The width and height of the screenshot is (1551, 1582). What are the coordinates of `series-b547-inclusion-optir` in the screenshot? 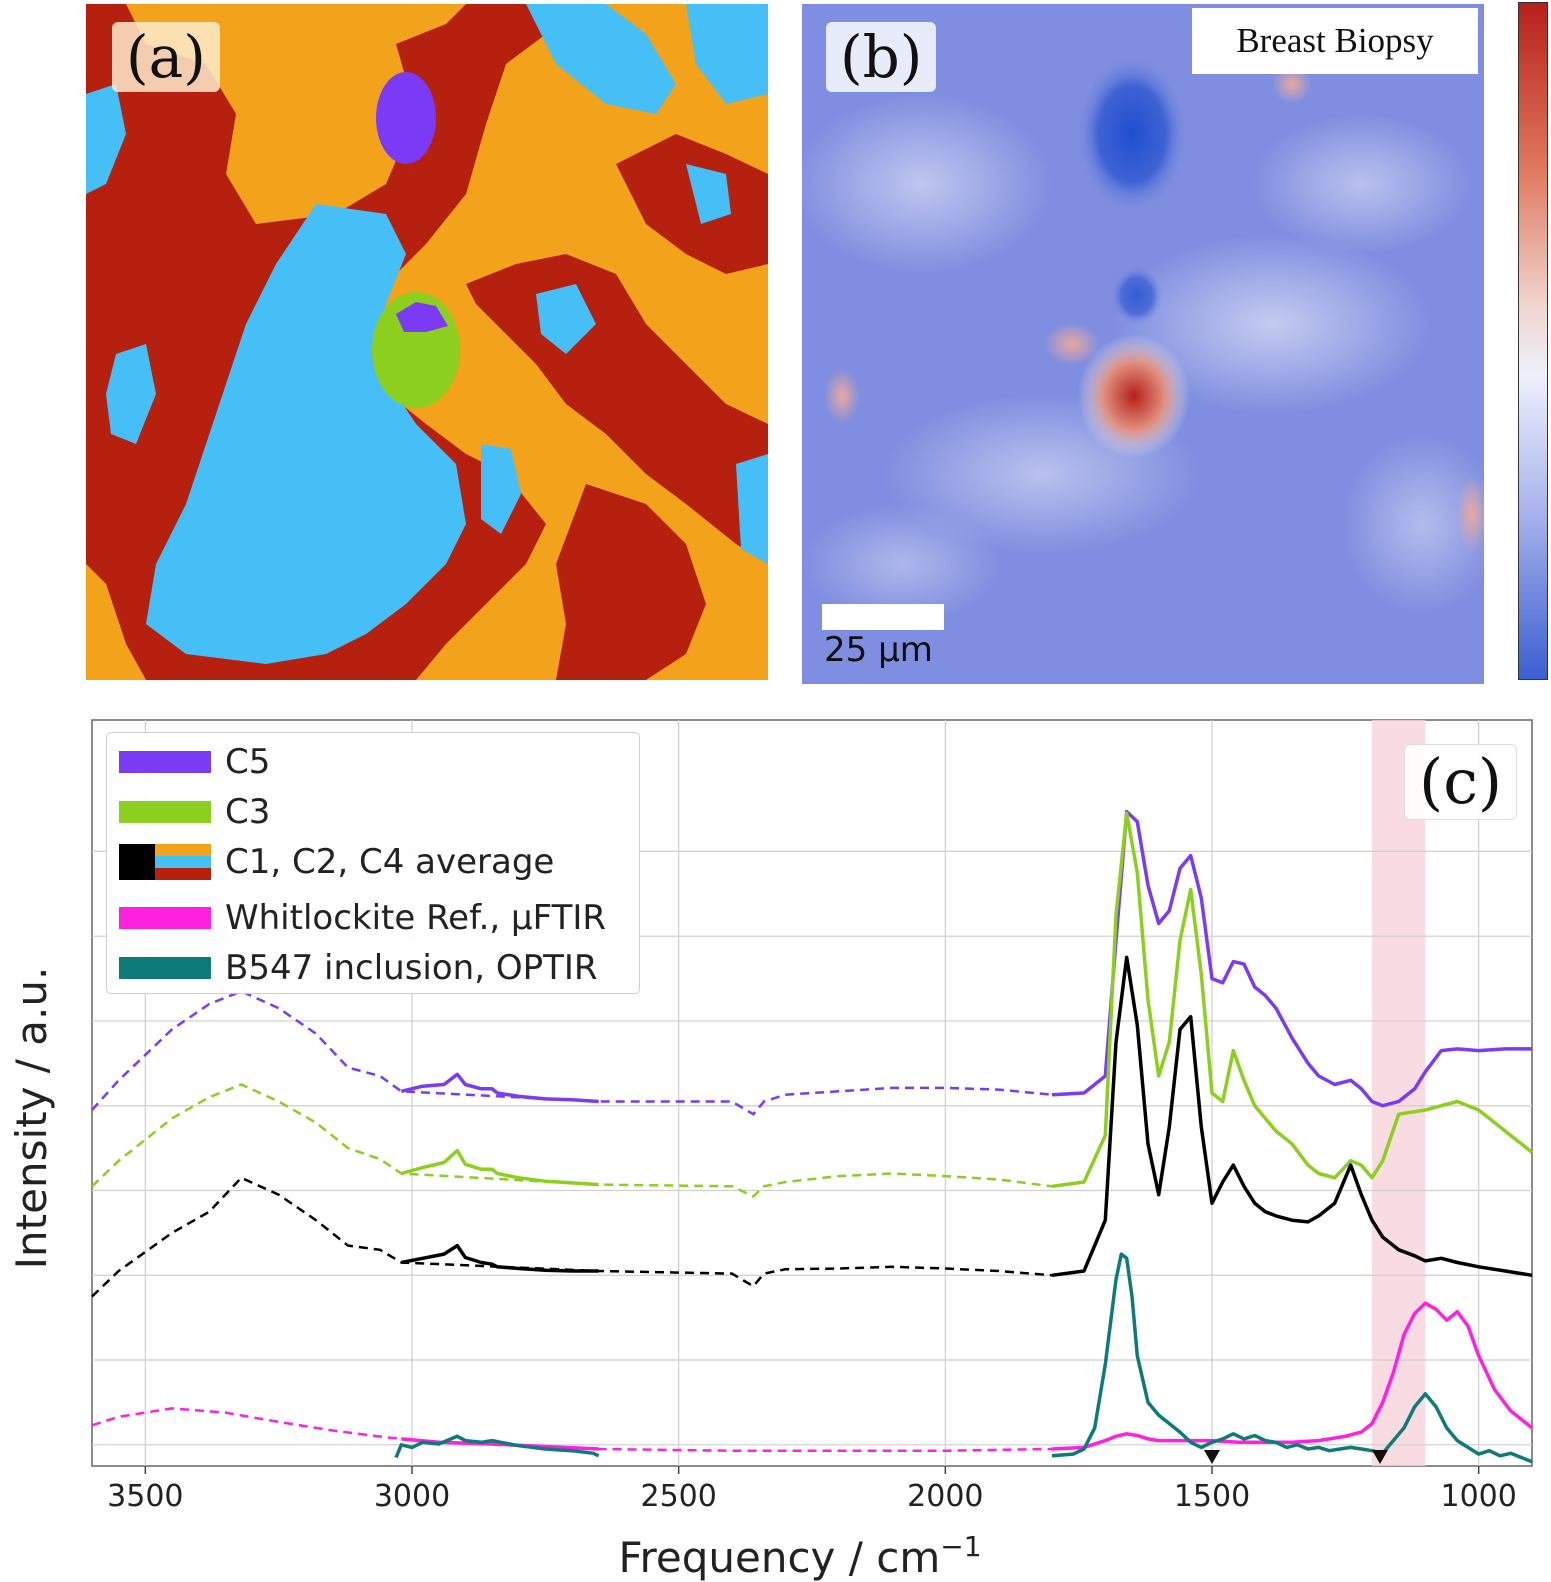 It's located at (963, 1358).